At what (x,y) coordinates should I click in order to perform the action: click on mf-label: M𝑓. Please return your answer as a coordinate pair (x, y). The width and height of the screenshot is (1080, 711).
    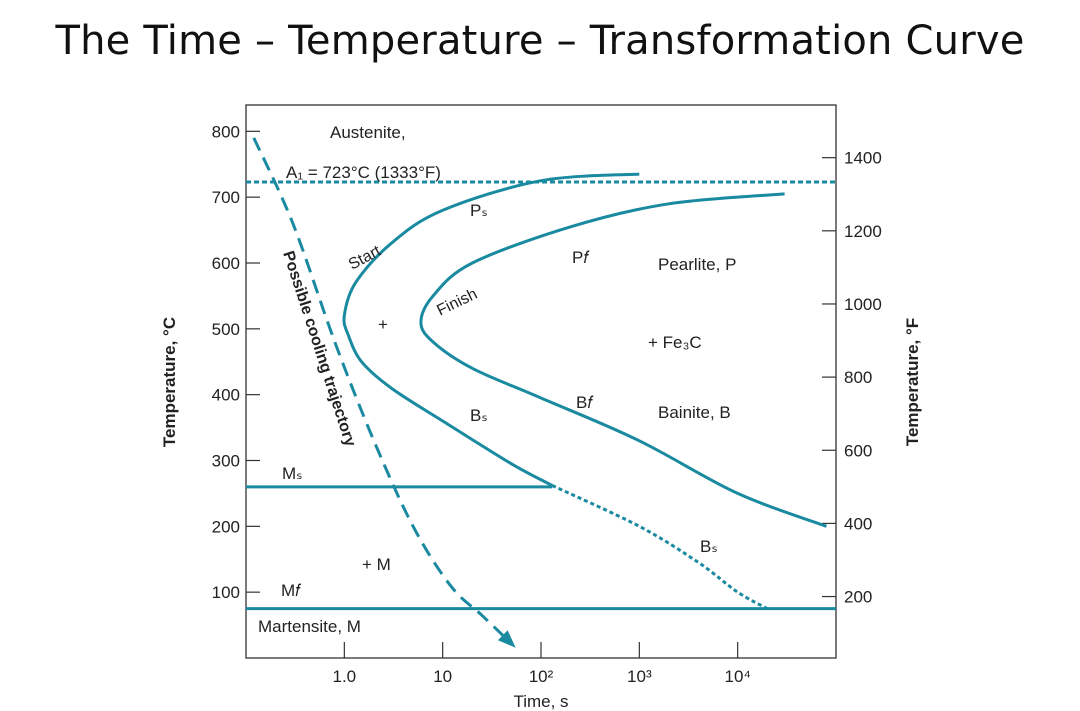
    Looking at the image, I should click on (291, 590).